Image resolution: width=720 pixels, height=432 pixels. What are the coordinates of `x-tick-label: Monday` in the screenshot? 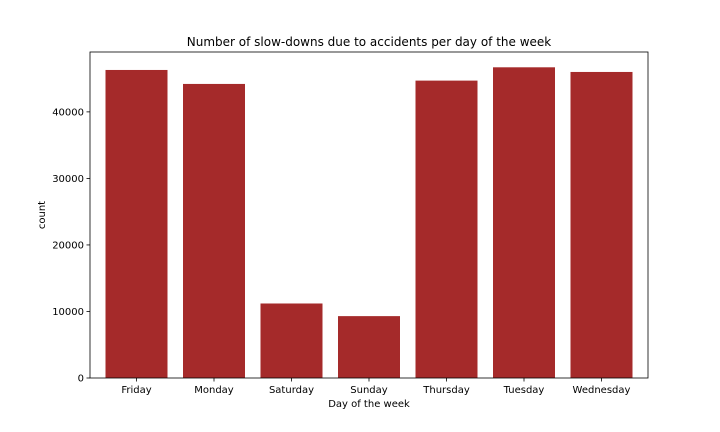 It's located at (214, 390).